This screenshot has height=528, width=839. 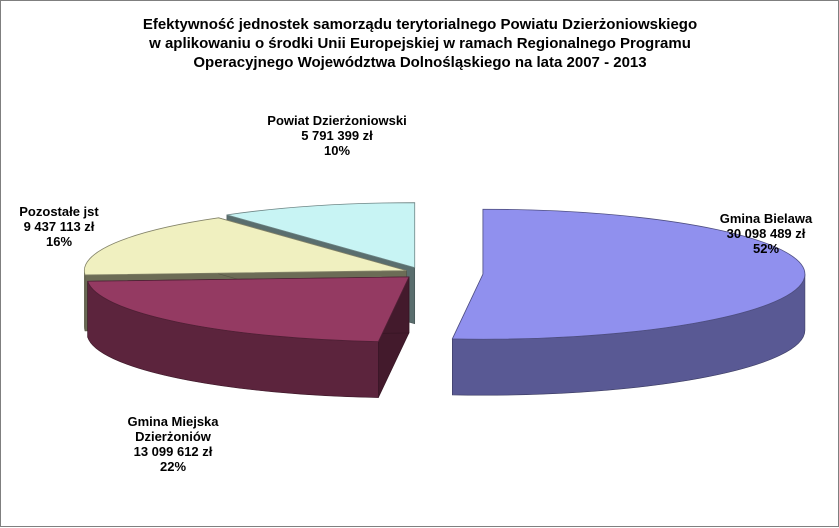 I want to click on slice-label: Gmina Bielawa 30 098 489 zł 52%, so click(x=766, y=233).